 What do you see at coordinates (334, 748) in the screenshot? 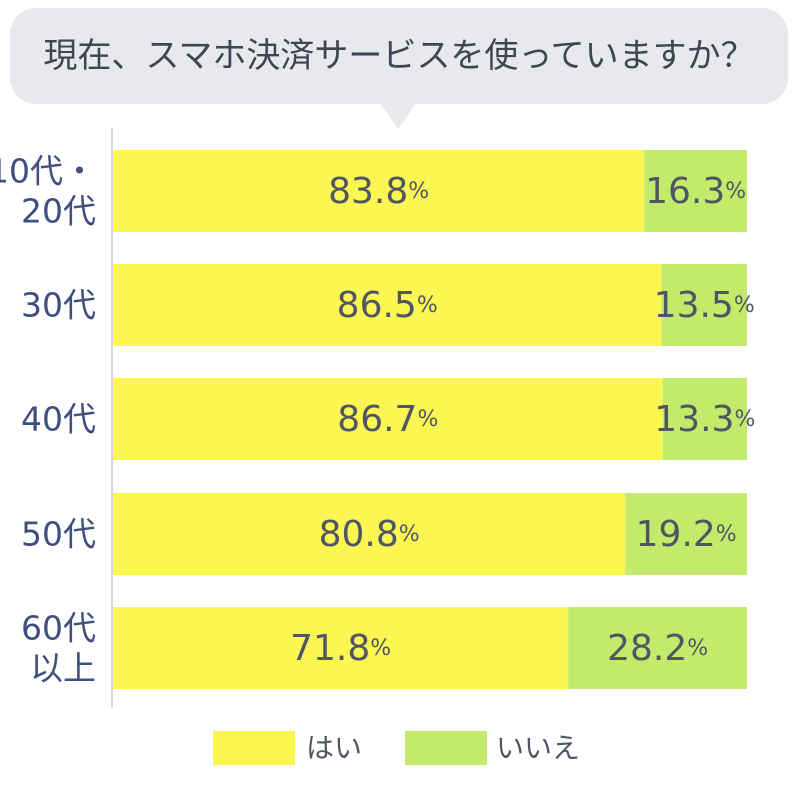
I see `legend-label: はい` at bounding box center [334, 748].